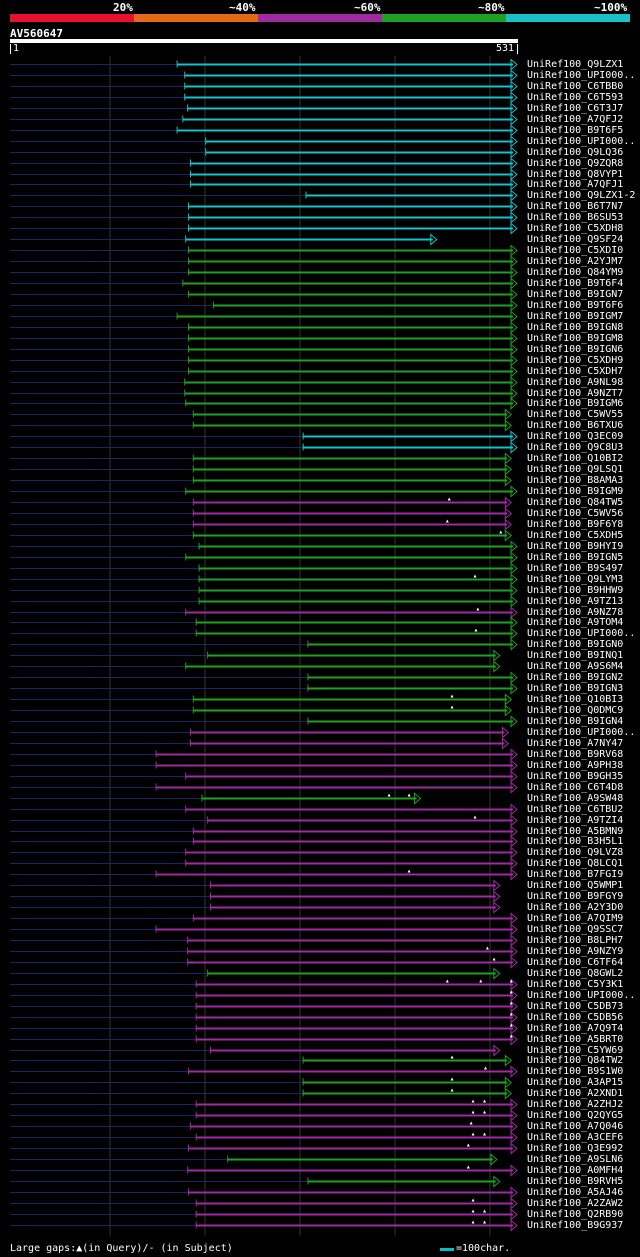 The height and width of the screenshot is (1257, 640). I want to click on hit-label: UniRef100_B9IGM6, so click(575, 403).